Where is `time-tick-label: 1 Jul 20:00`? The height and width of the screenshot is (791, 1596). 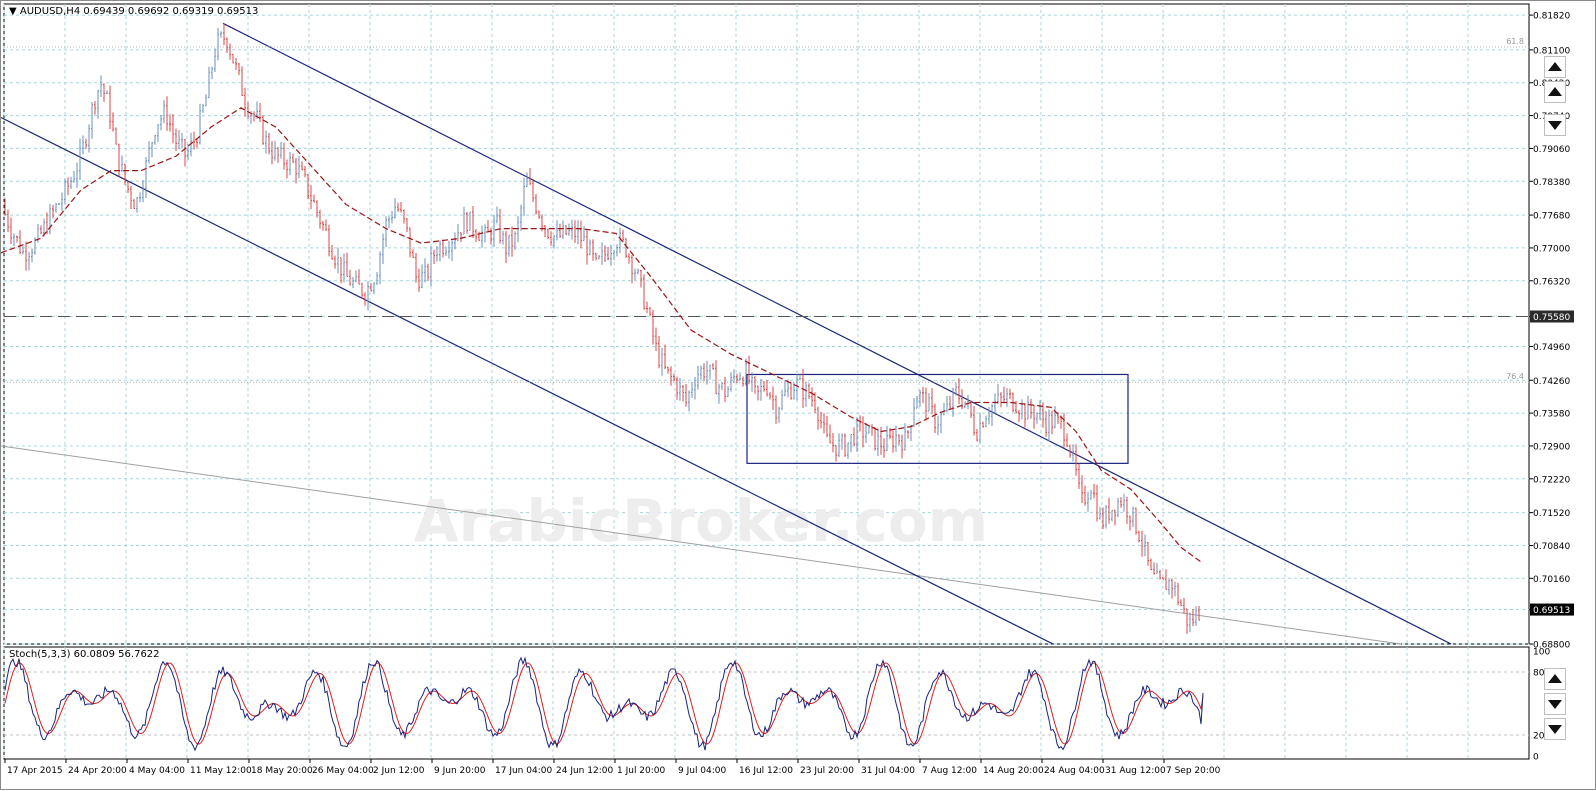
time-tick-label: 1 Jul 20:00 is located at coordinates (641, 771).